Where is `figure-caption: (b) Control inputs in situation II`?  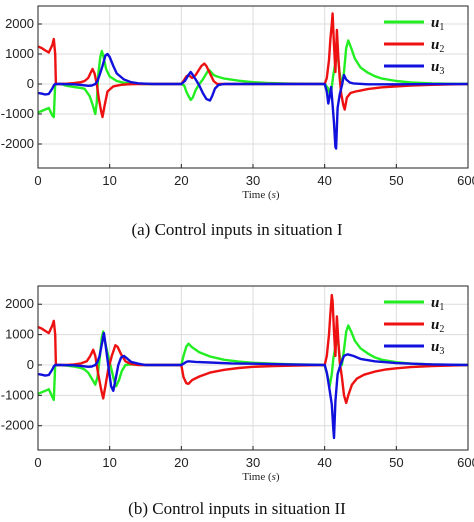
figure-caption: (b) Control inputs in situation II is located at coordinates (237, 508).